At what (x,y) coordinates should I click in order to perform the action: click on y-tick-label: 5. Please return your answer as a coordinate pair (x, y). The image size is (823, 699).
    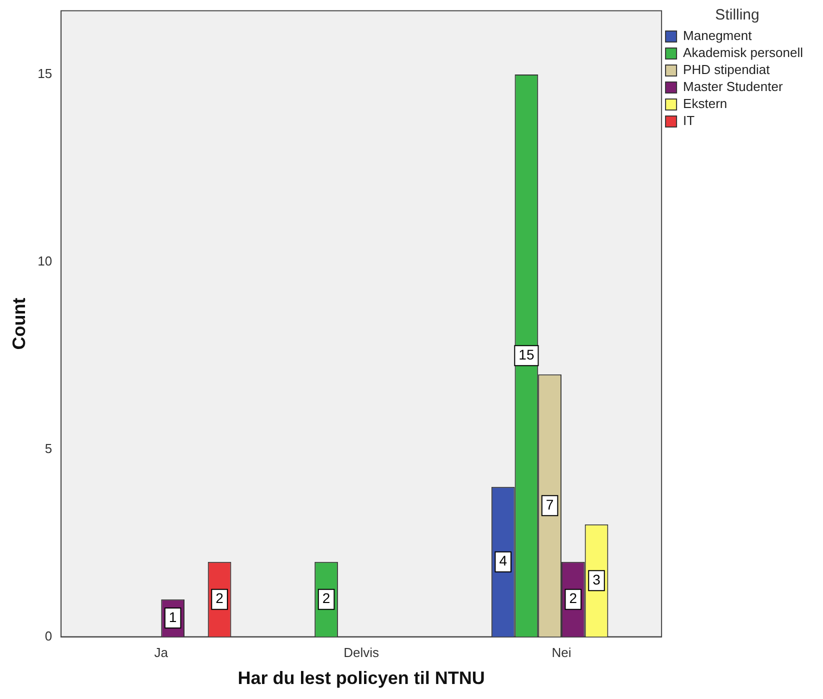
    Looking at the image, I should click on (48, 448).